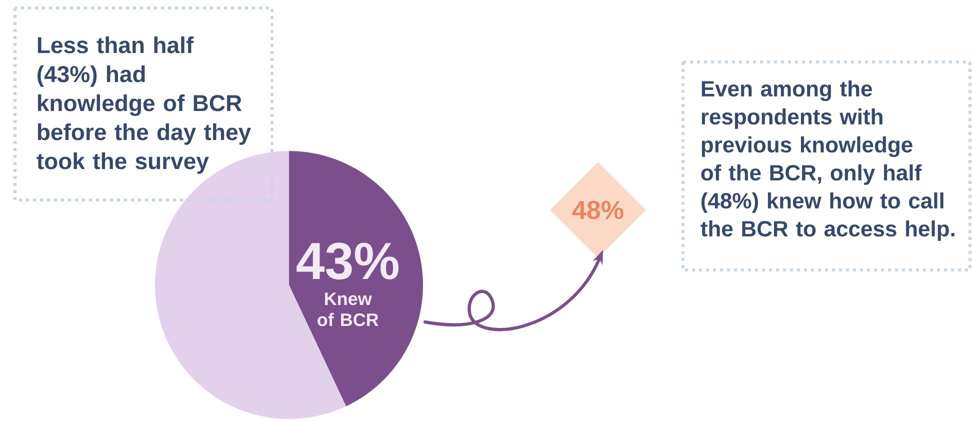  Describe the element at coordinates (348, 309) in the screenshot. I see `slice-label: Knew of BCR` at that location.